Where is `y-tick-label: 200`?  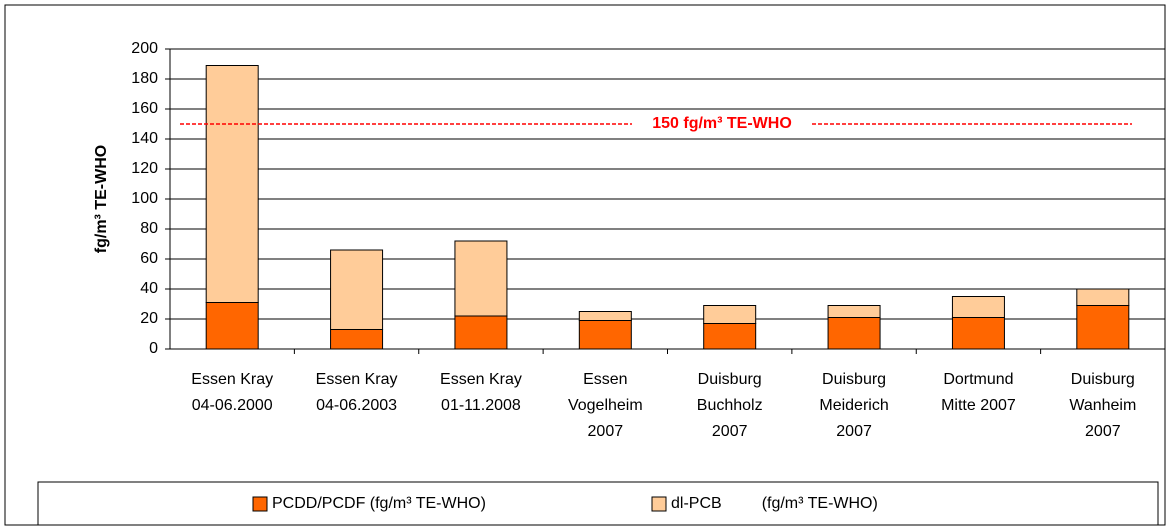
y-tick-label: 200 is located at coordinates (144, 48).